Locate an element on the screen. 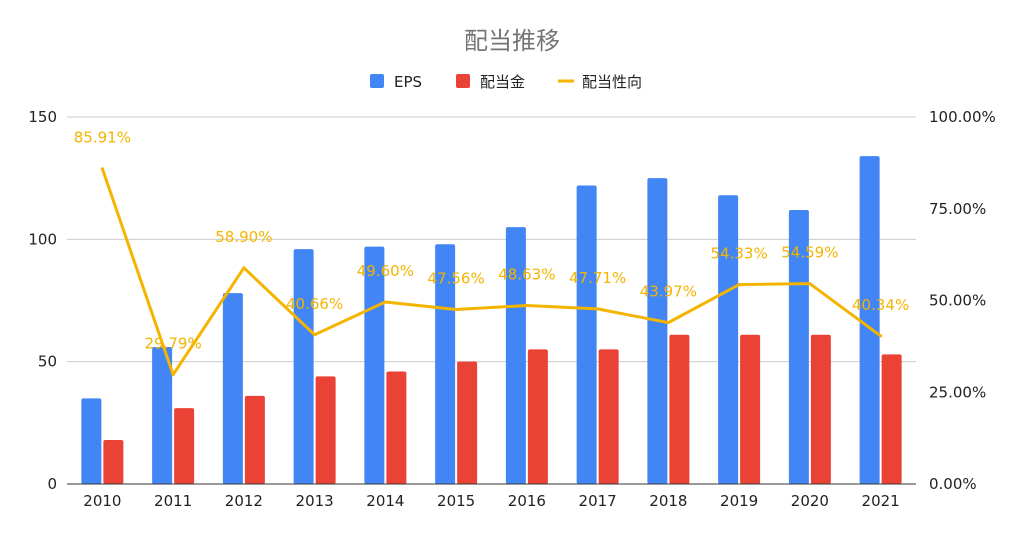  x-tick-label: 2012 is located at coordinates (244, 501).